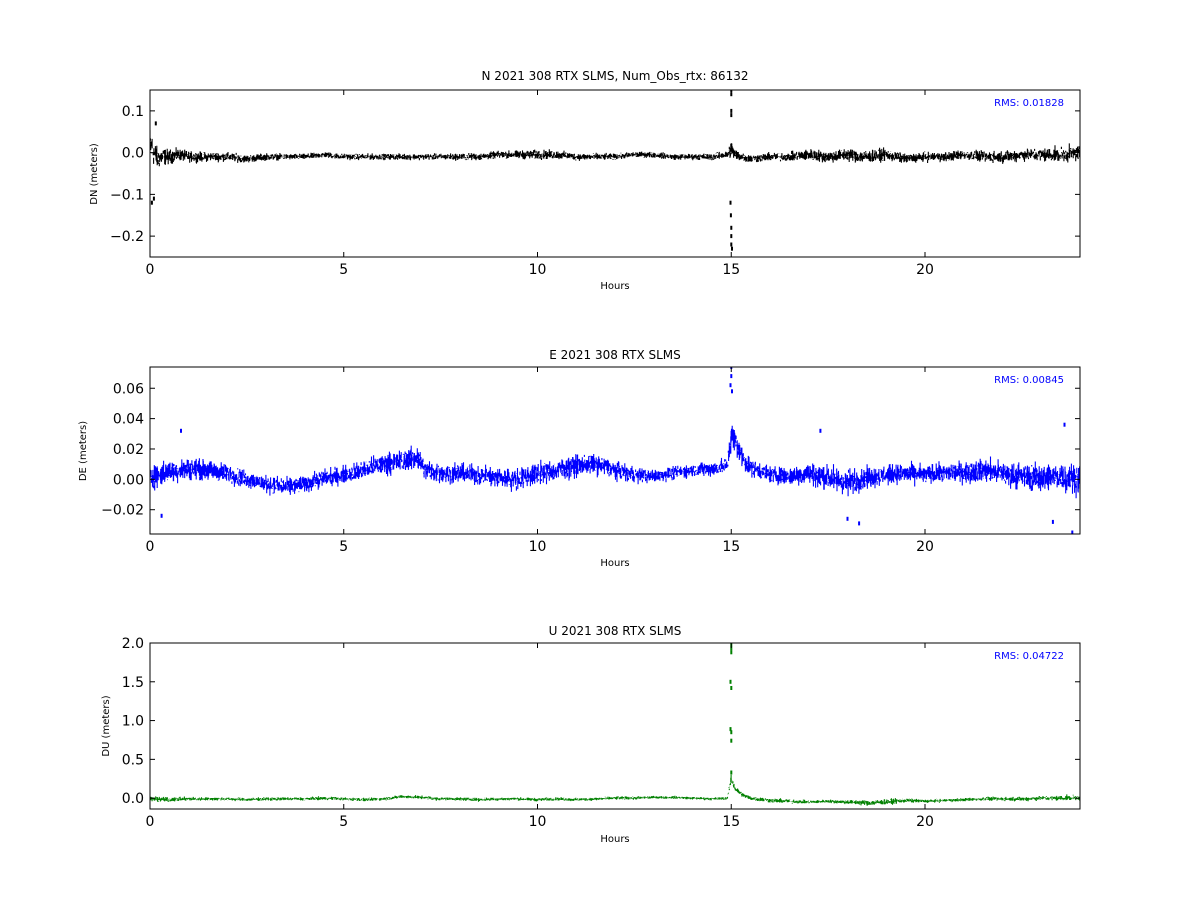  I want to click on chart-title: N 2021 308 RTX SLMS, Num_Obs_rtx: 86132, so click(615, 76).